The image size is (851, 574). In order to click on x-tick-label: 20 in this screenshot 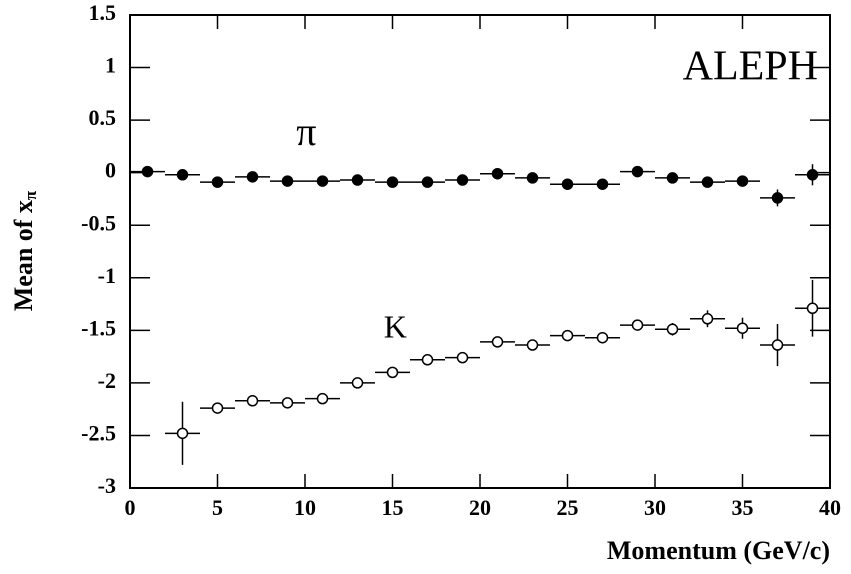, I will do `click(480, 507)`.